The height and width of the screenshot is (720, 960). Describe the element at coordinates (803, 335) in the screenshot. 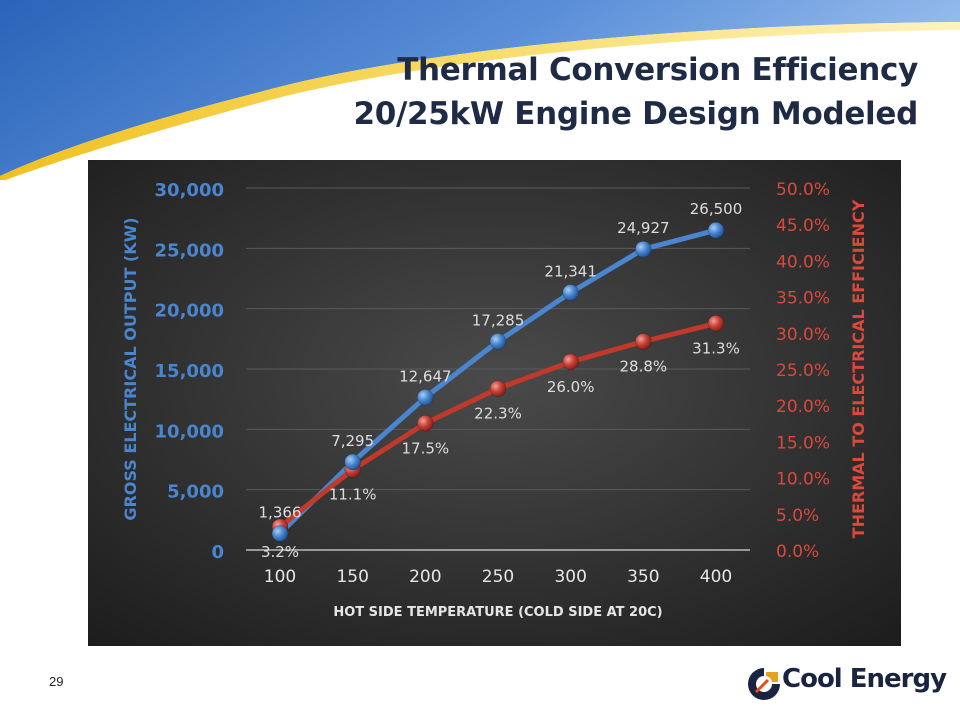

I see `right-axis-tick-label: 30.0%` at that location.